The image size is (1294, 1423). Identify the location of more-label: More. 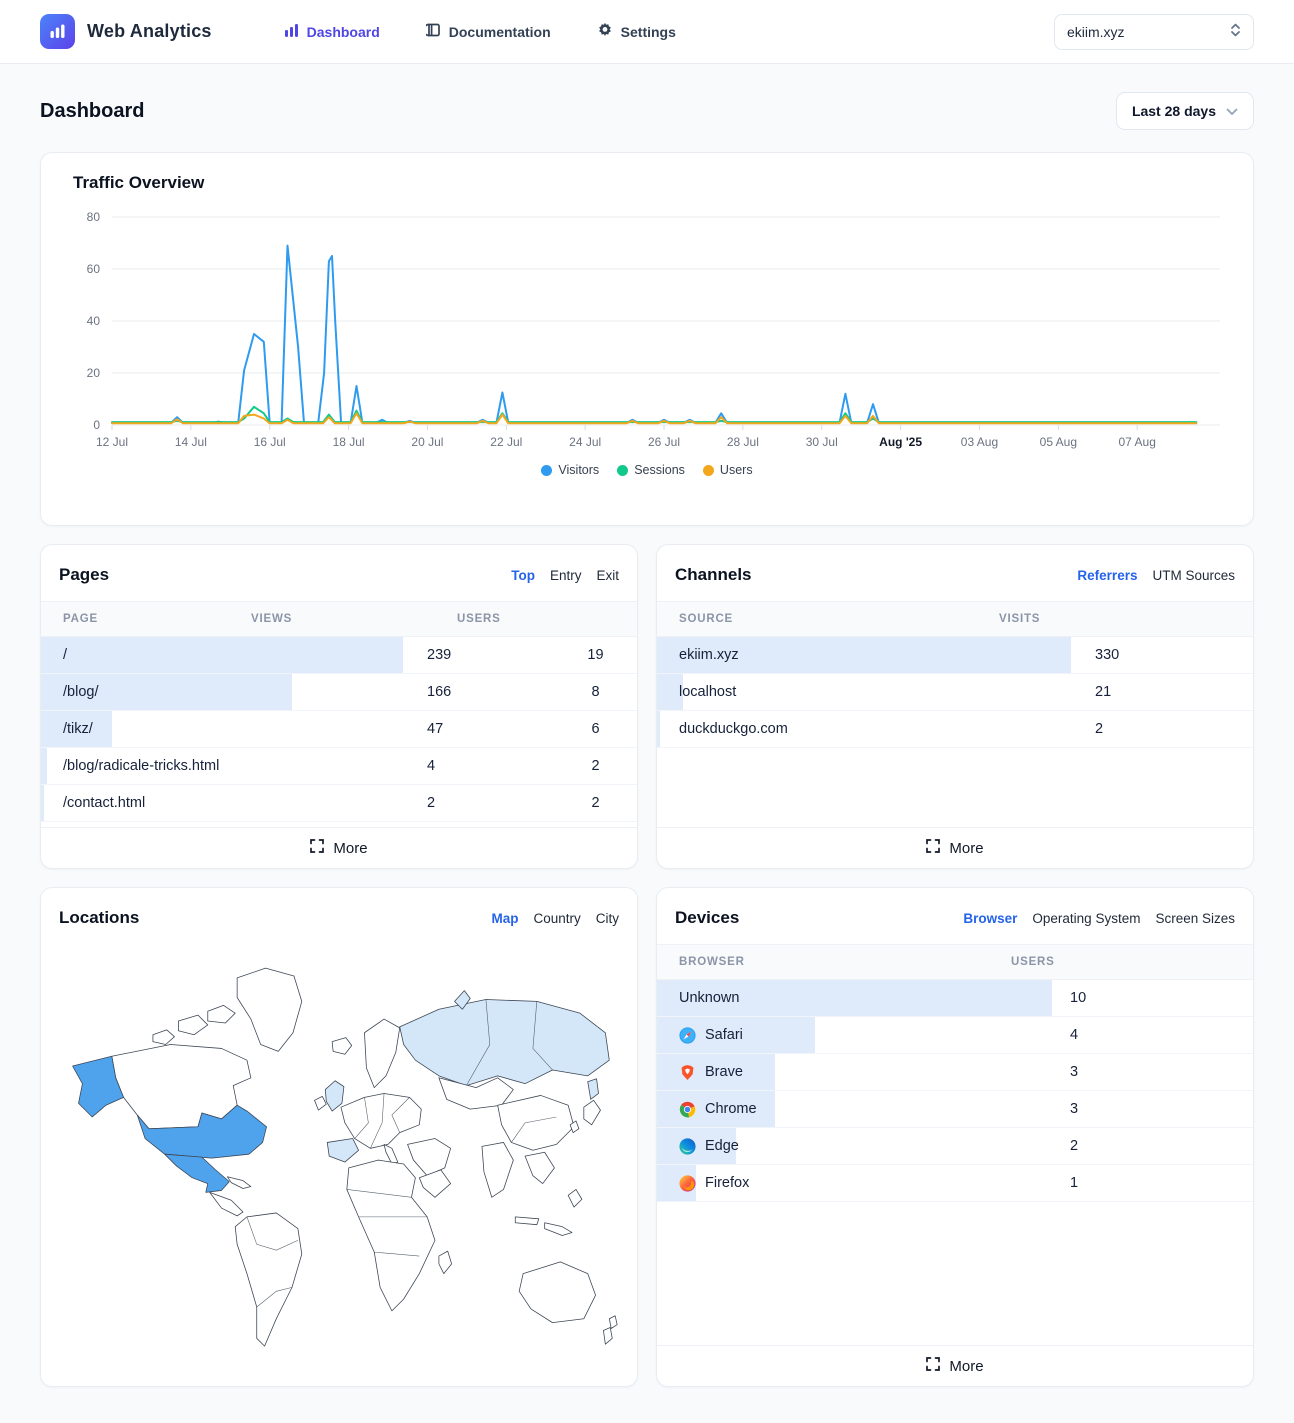
(350, 848).